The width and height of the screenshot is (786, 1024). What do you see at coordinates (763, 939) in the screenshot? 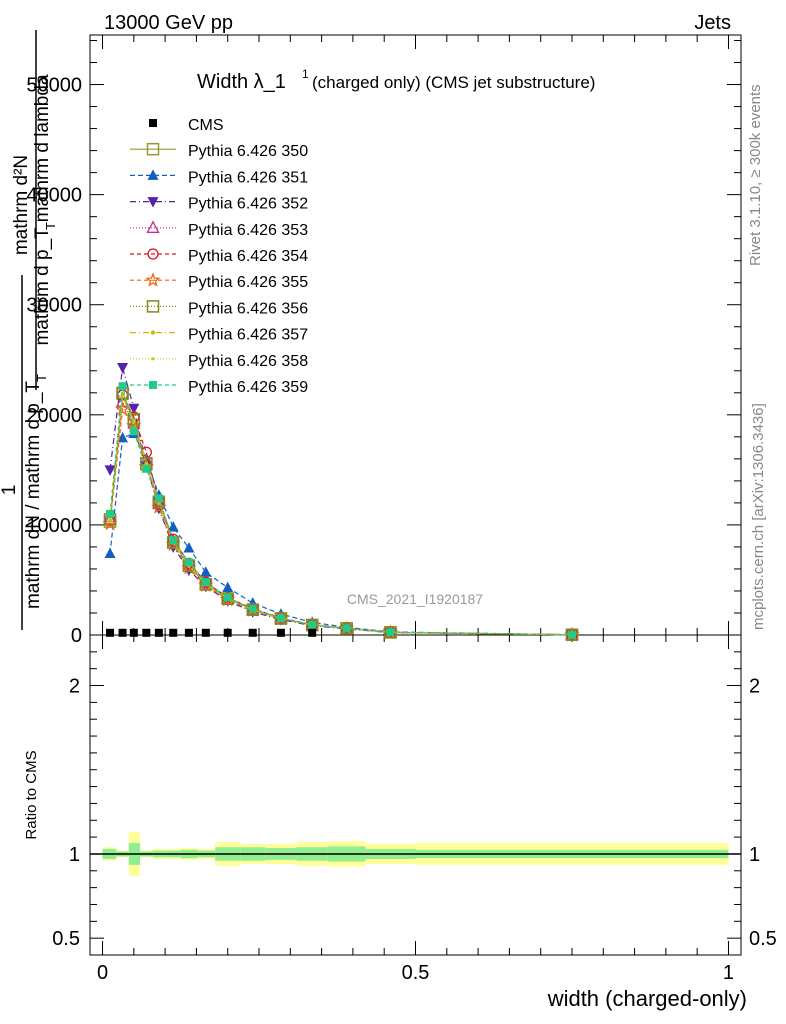
I see `ratio-tick-label-right: 0.5` at bounding box center [763, 939].